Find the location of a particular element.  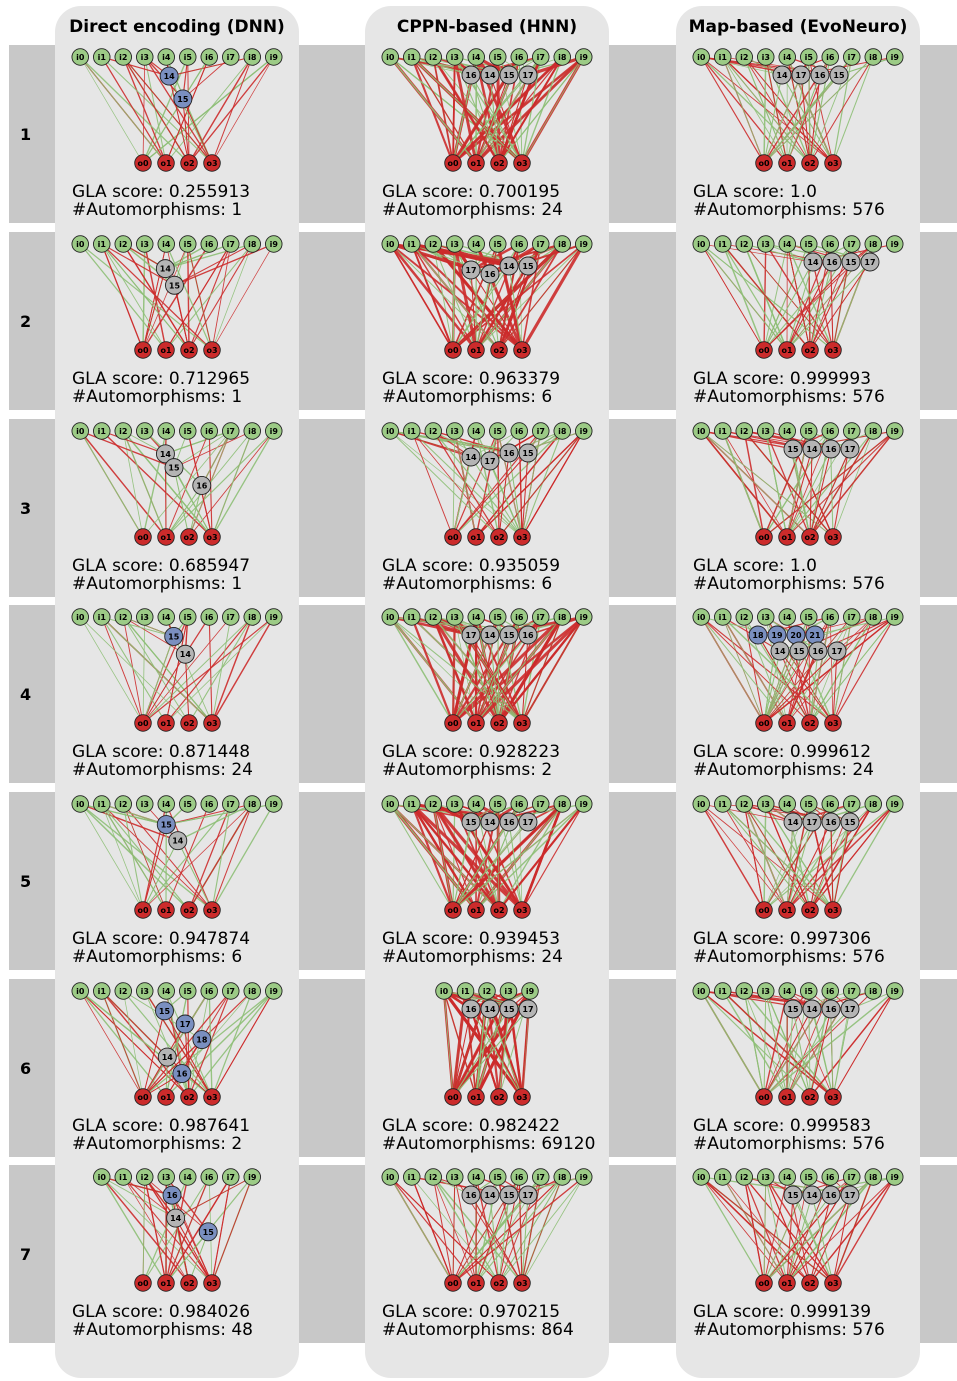

node-label: 19 is located at coordinates (777, 635).